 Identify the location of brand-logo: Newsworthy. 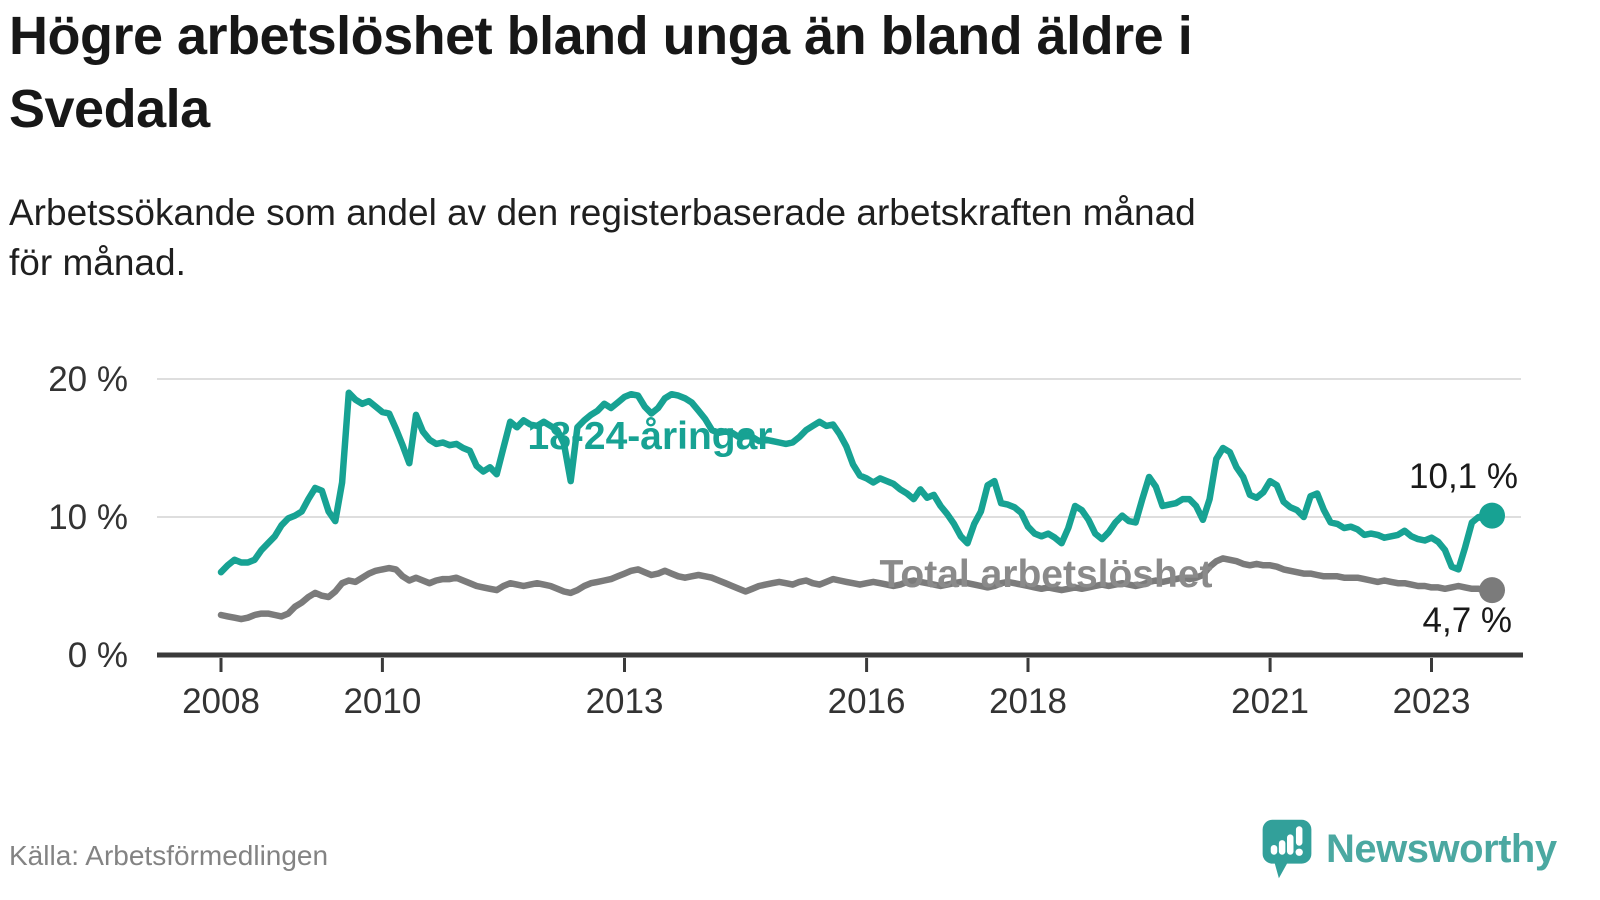
(1409, 849).